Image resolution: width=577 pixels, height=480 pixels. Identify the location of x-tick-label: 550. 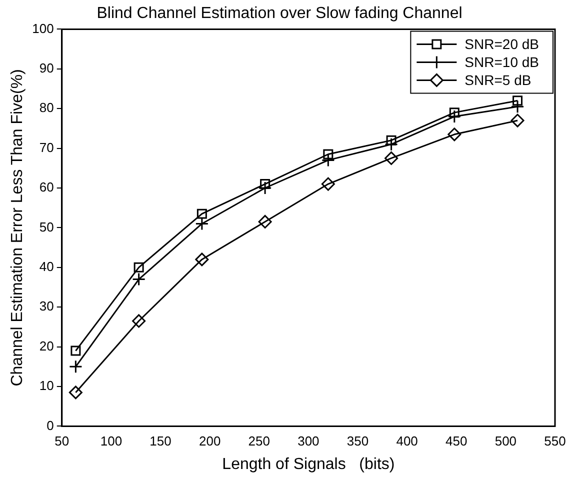
(555, 441).